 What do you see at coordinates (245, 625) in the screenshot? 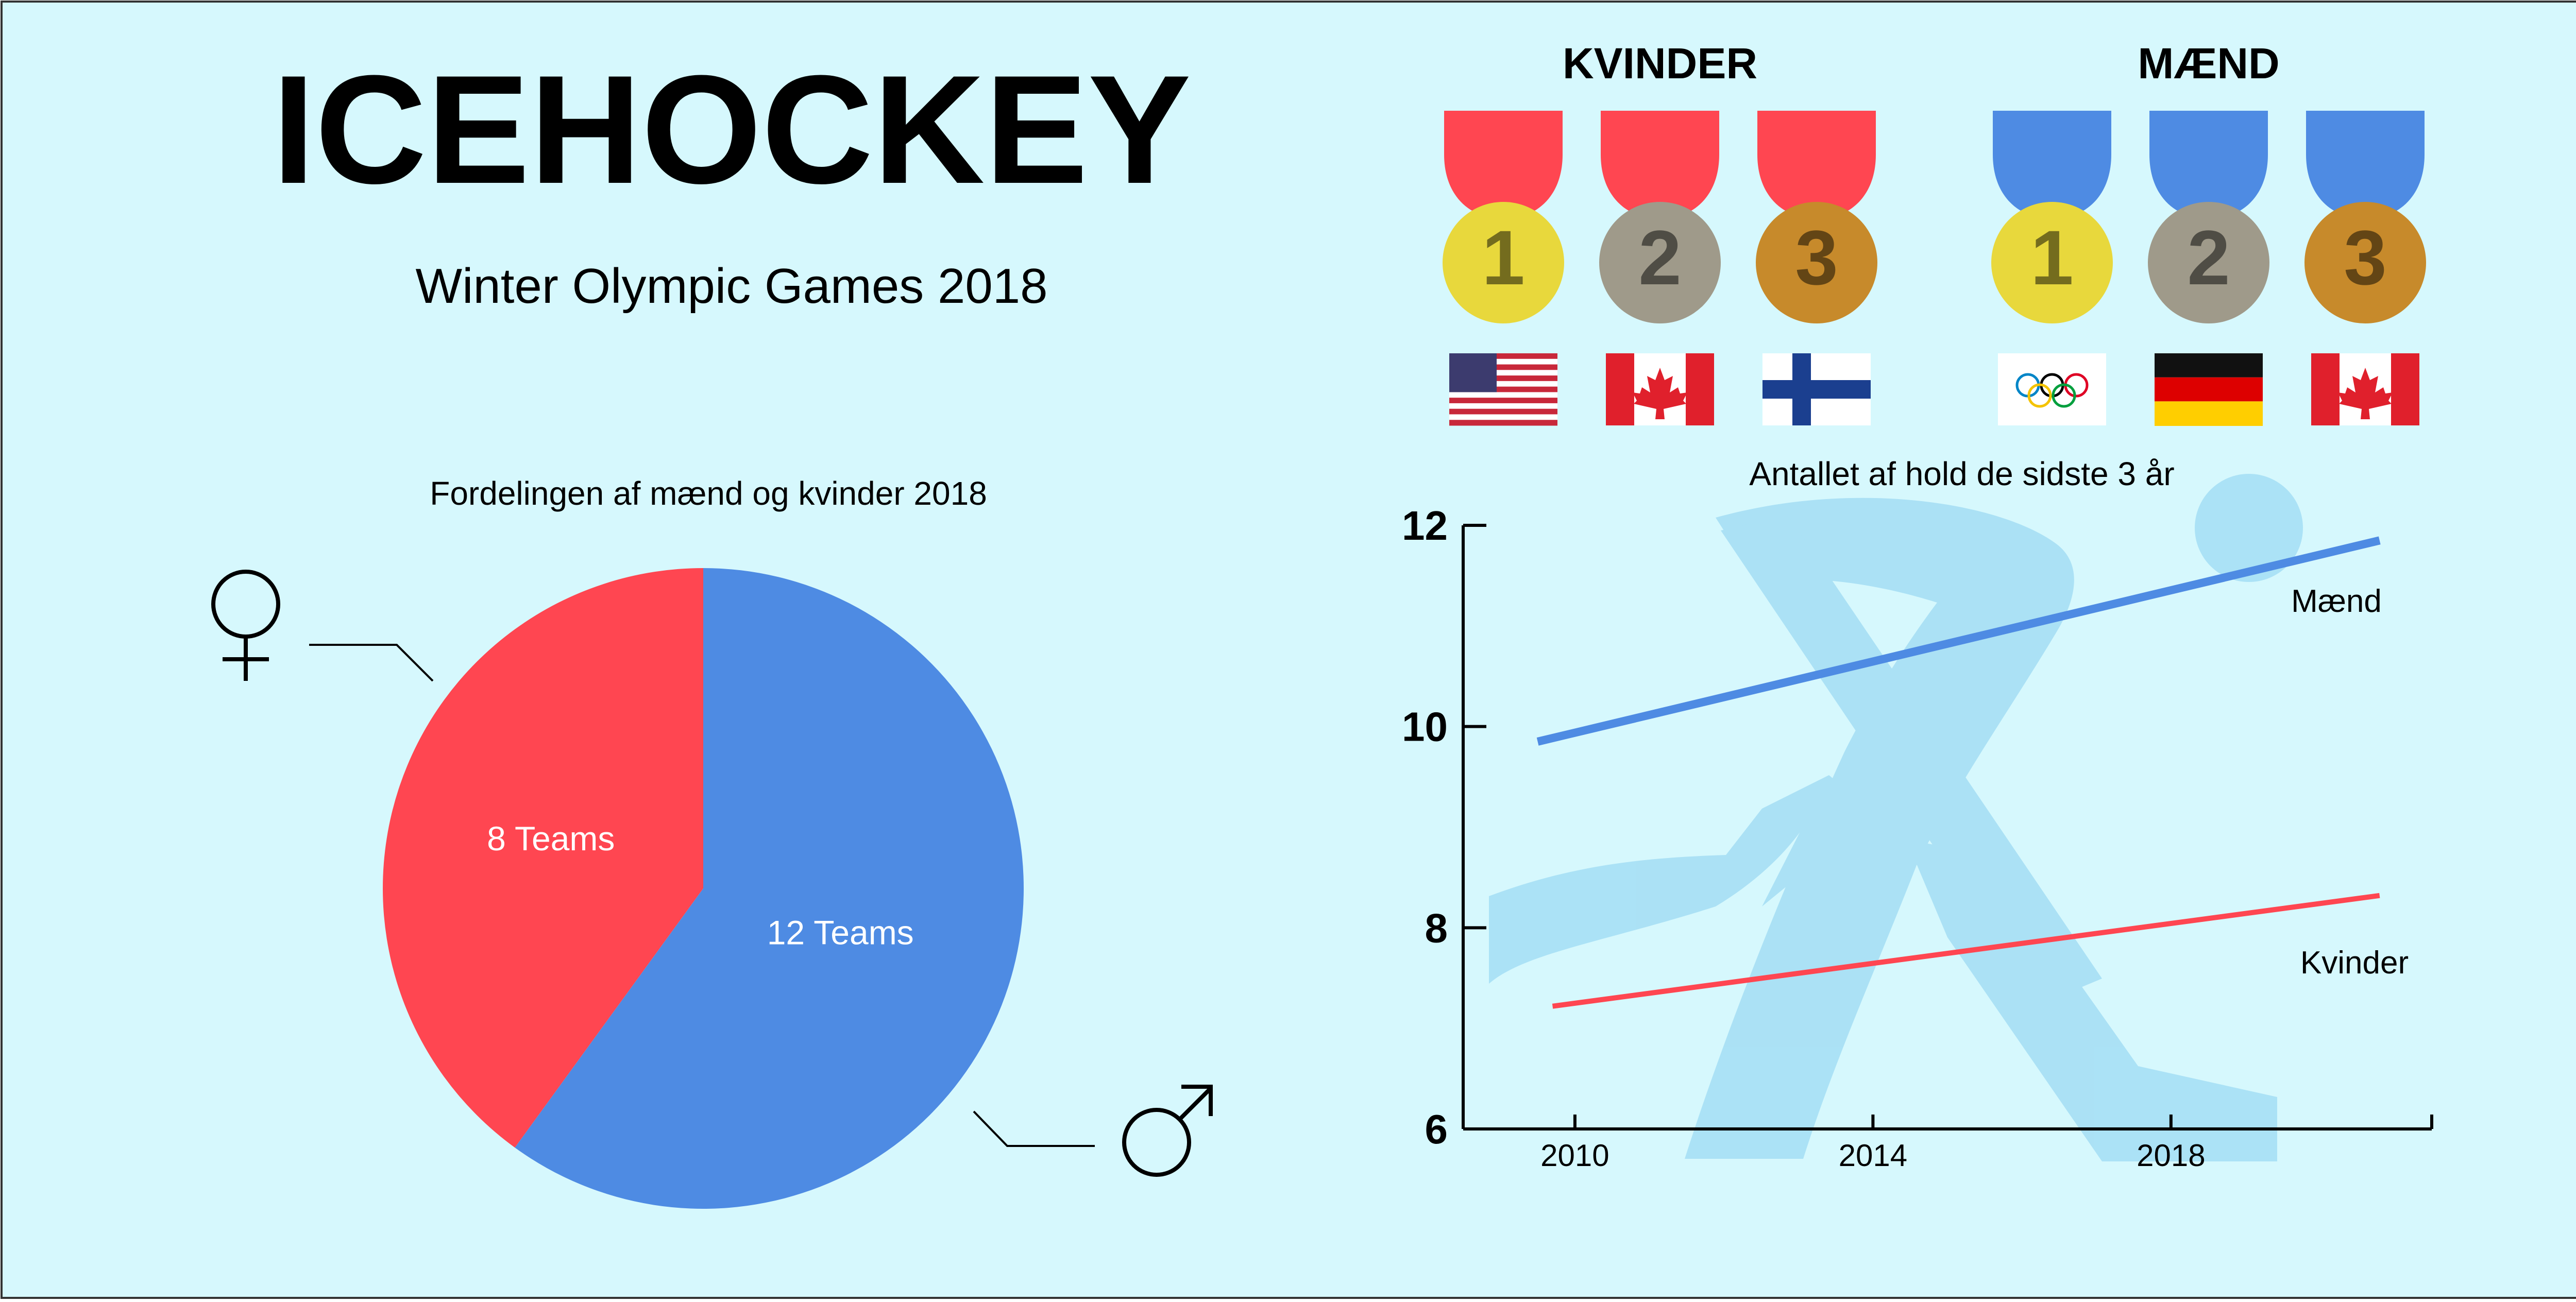
I see `female-symbol-icon` at bounding box center [245, 625].